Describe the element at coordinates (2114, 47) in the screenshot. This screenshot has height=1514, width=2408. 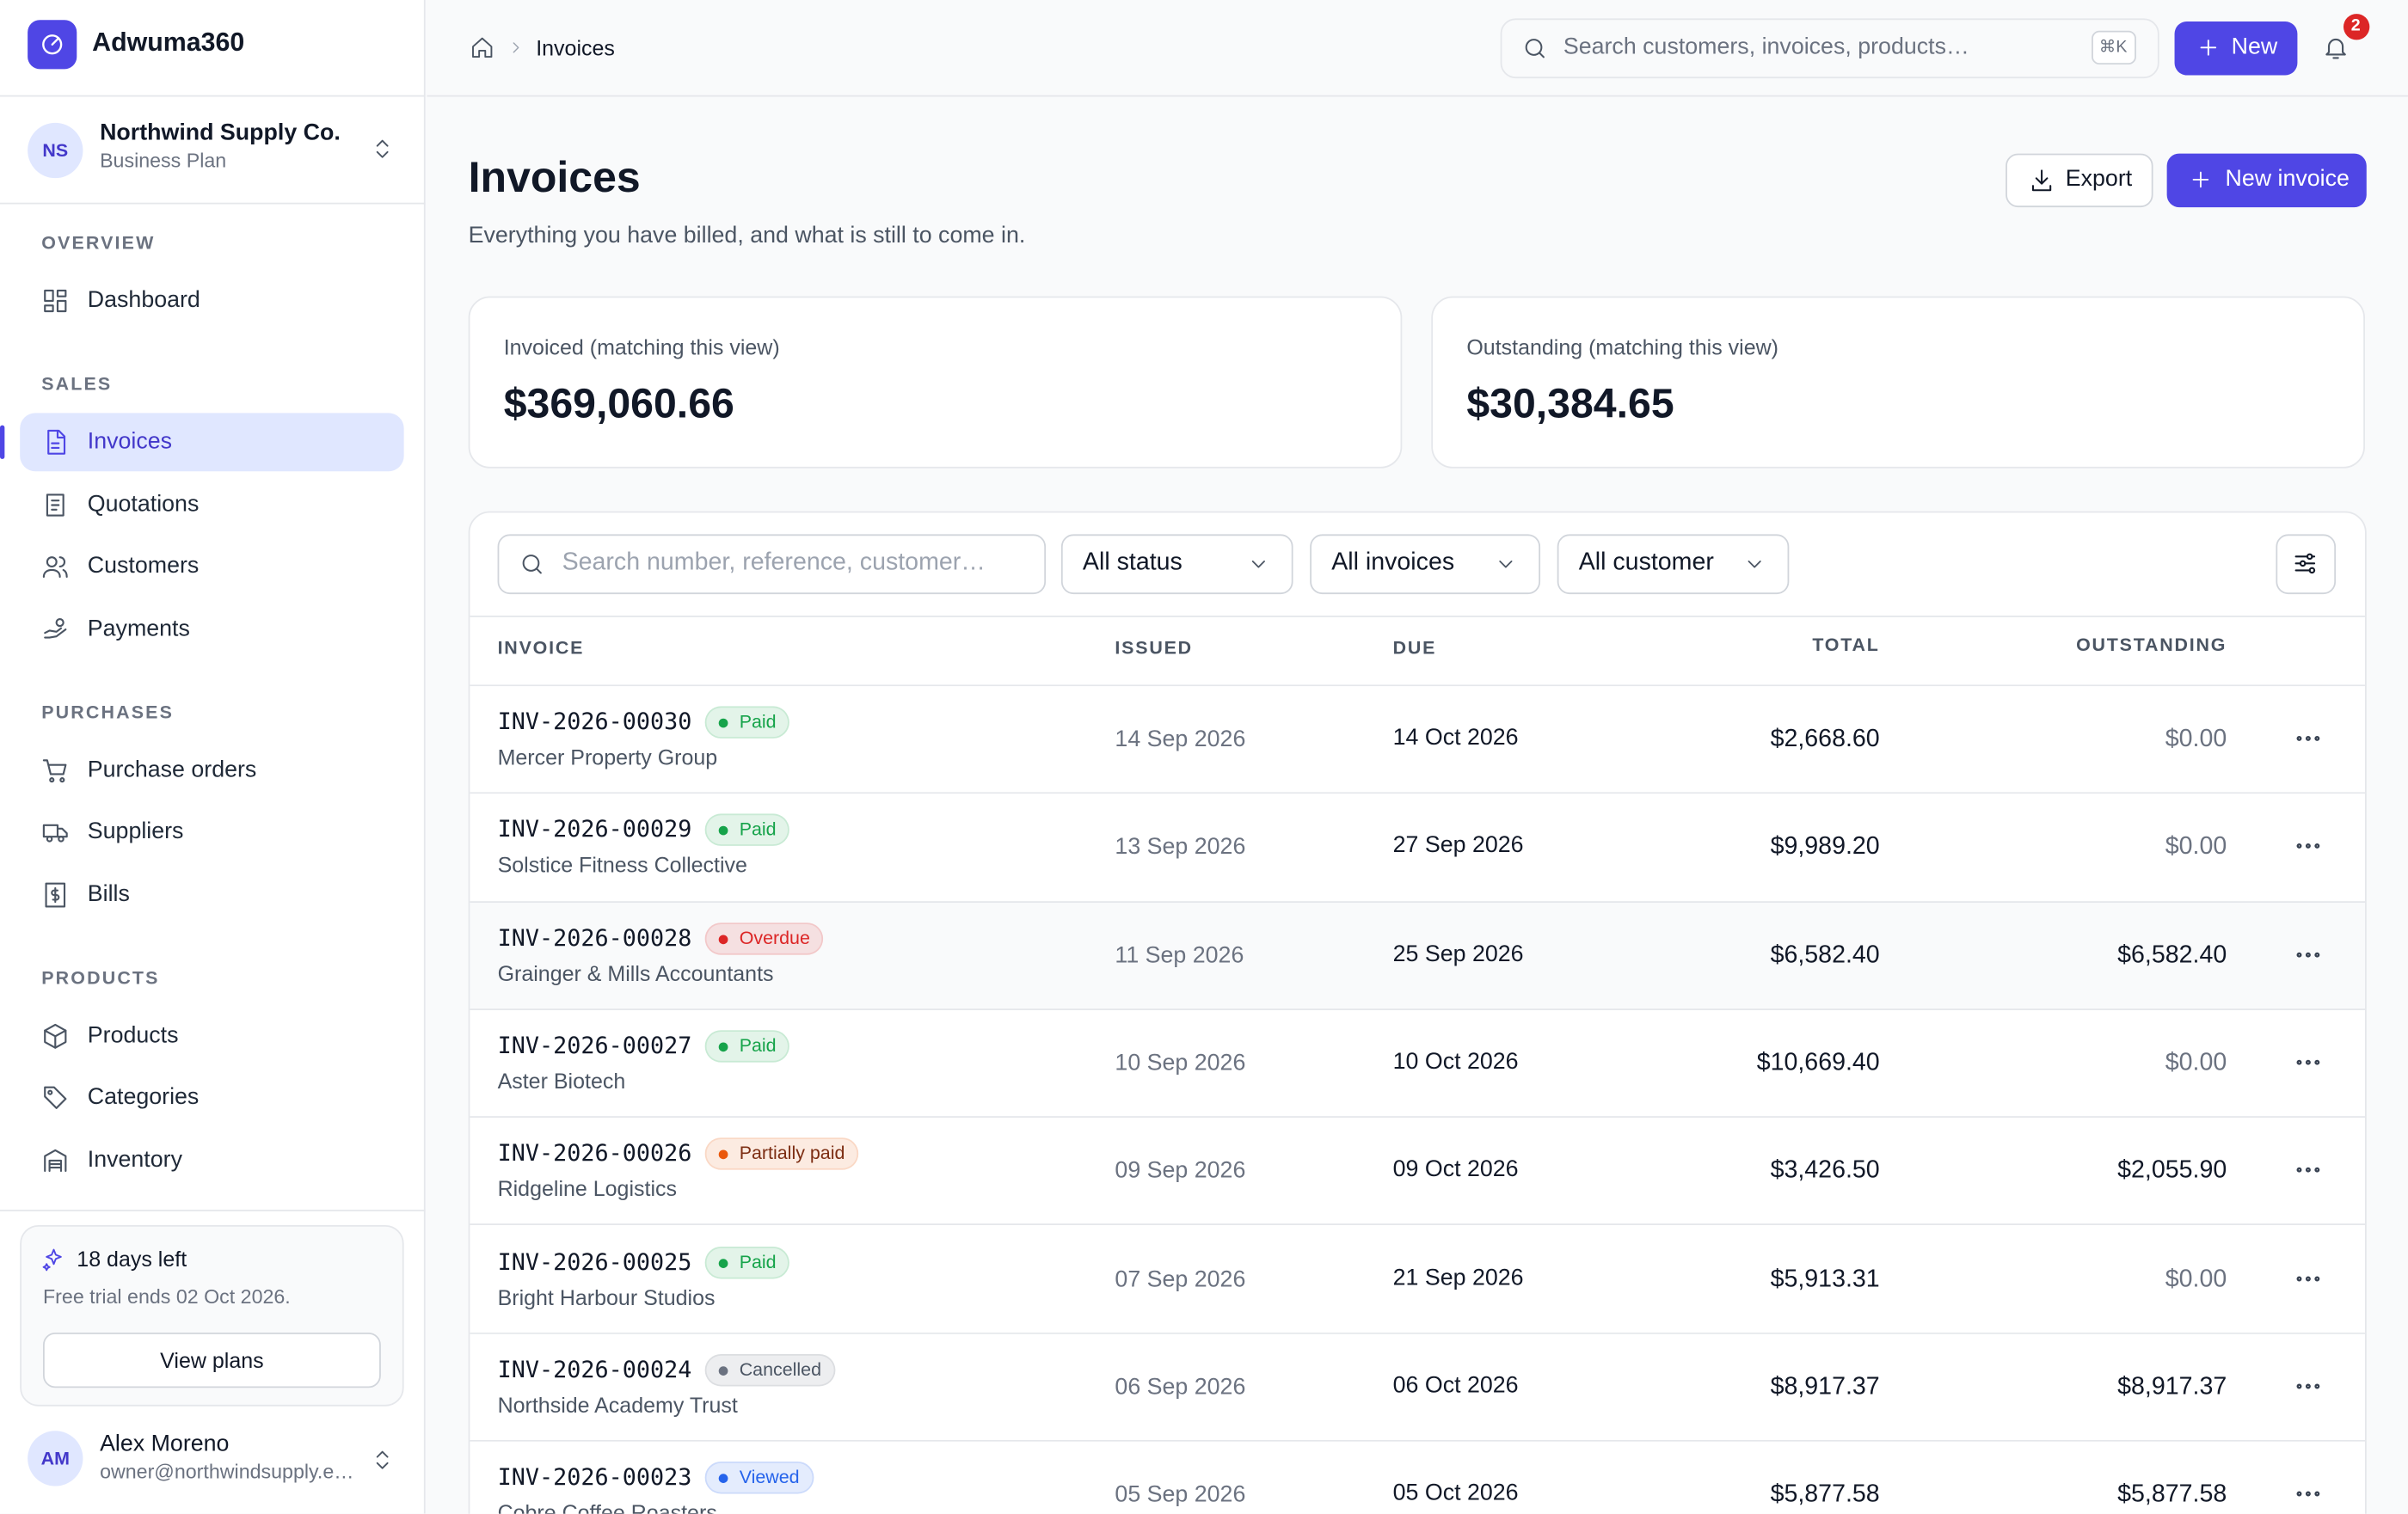
I see `shortcut-box` at that location.